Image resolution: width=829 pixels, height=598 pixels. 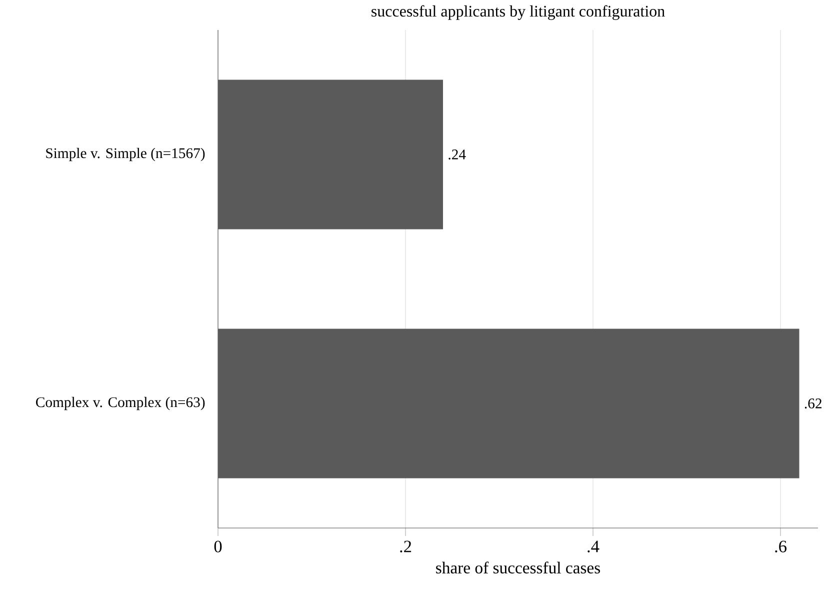 I want to click on data-label: .62, so click(x=813, y=403).